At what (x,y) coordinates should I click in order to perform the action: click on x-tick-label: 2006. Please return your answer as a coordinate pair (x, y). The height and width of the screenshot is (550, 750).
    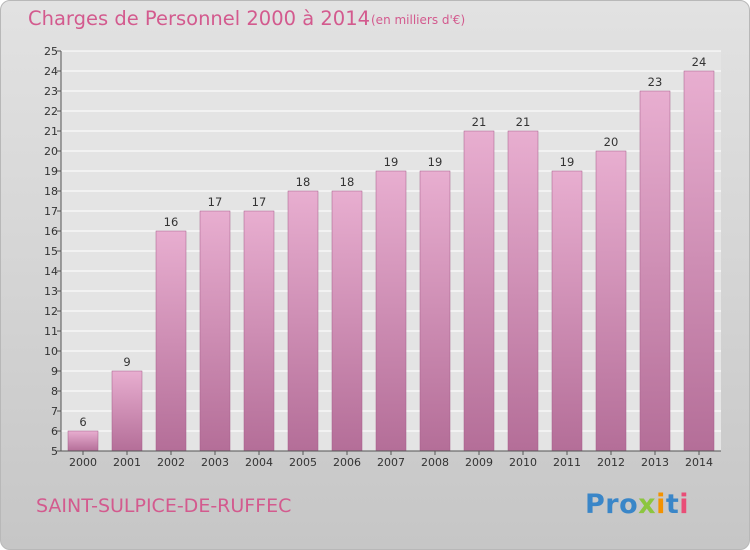
    Looking at the image, I should click on (347, 462).